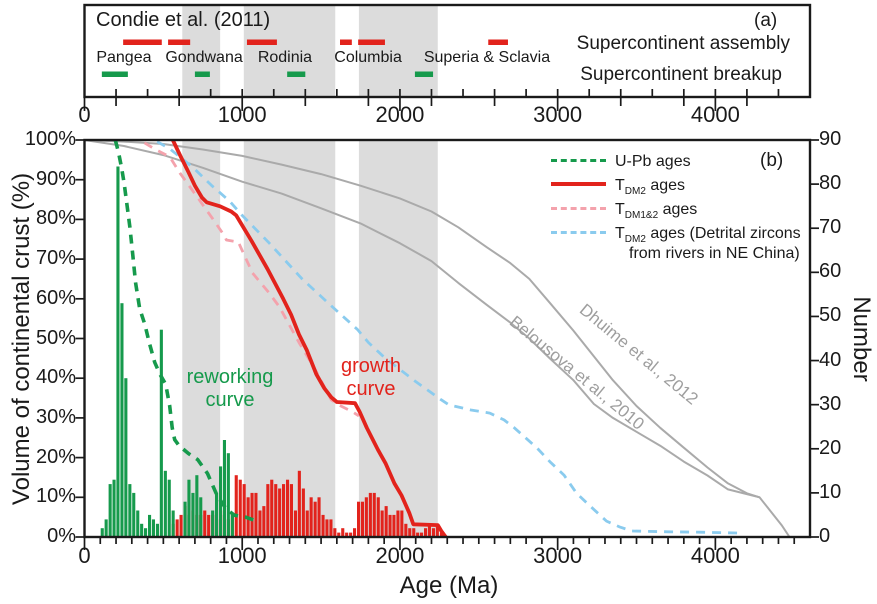  What do you see at coordinates (55, 297) in the screenshot?
I see `percent-tick-label: 60%` at bounding box center [55, 297].